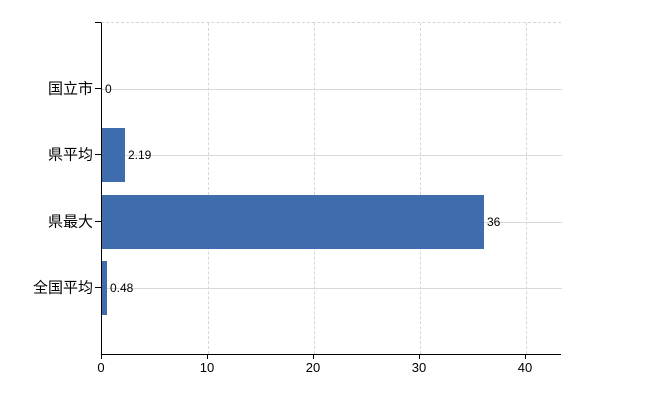 Image resolution: width=650 pixels, height=400 pixels. What do you see at coordinates (70, 222) in the screenshot?
I see `y-axis-category-label: 県最大` at bounding box center [70, 222].